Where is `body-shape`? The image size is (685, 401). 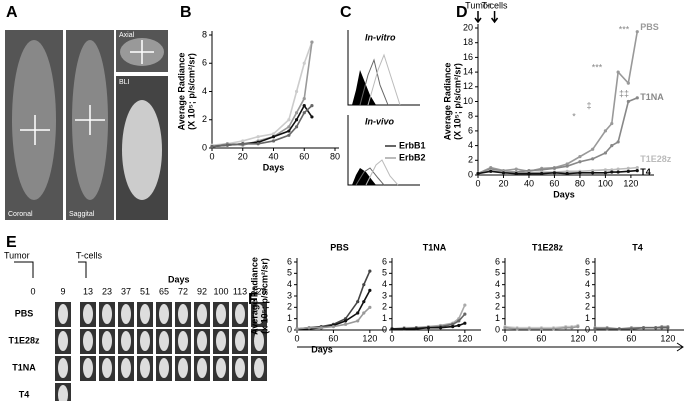 body-shape is located at coordinates (34, 120).